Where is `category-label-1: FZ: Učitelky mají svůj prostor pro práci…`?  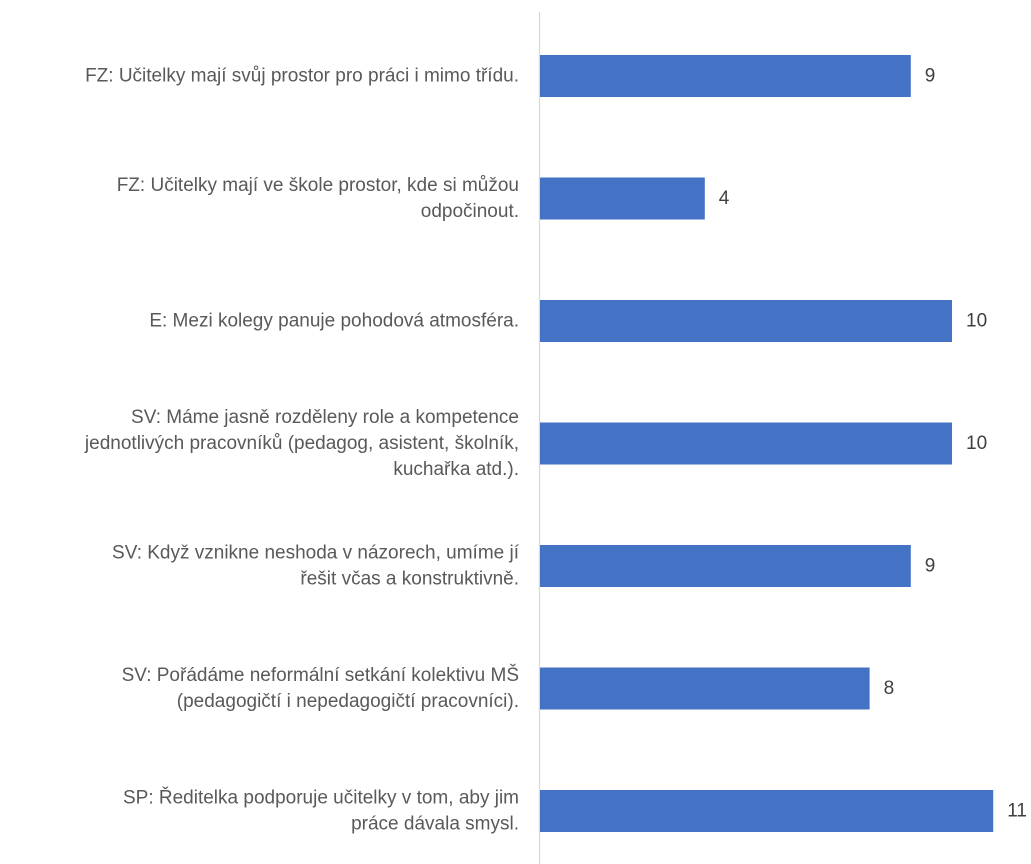 category-label-1: FZ: Učitelky mají svůj prostor pro práci… is located at coordinates (302, 76).